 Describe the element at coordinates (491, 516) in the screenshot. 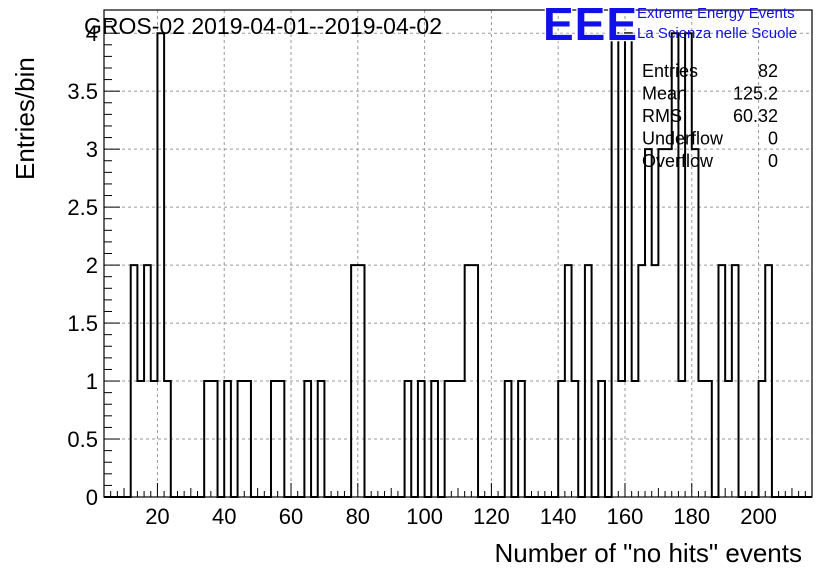

I see `x-tick-label: 120` at that location.